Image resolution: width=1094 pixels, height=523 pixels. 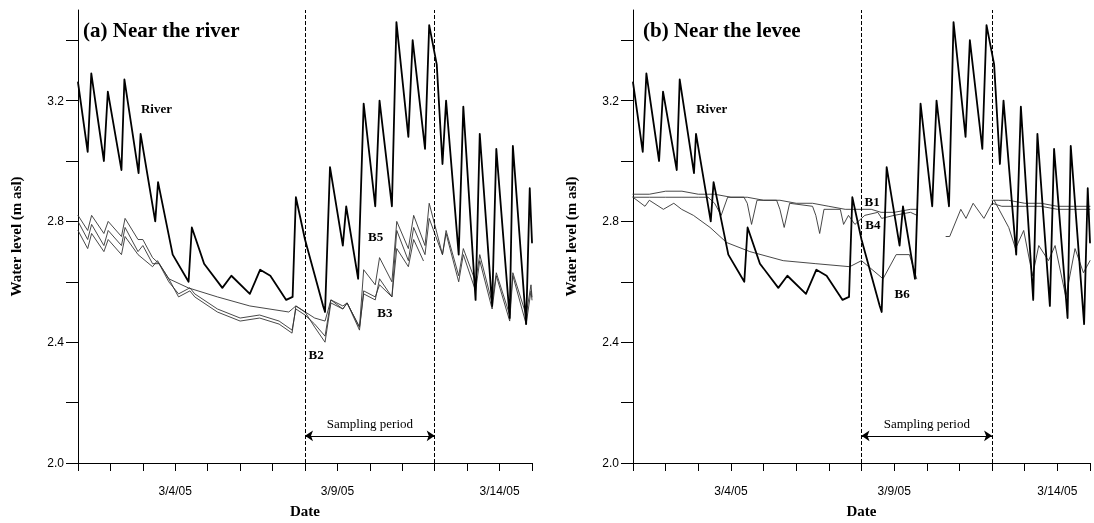 I want to click on series-label: B2, so click(x=316, y=354).